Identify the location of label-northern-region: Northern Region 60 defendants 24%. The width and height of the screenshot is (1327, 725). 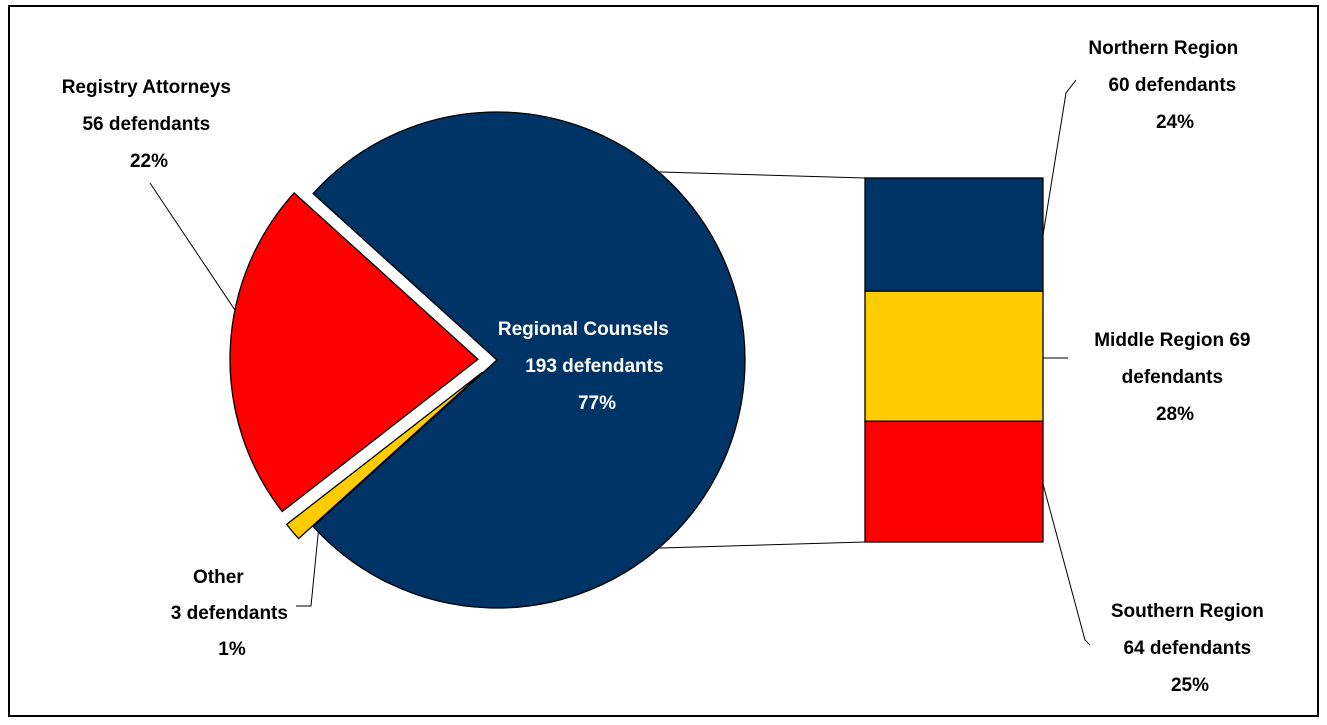
(1165, 85).